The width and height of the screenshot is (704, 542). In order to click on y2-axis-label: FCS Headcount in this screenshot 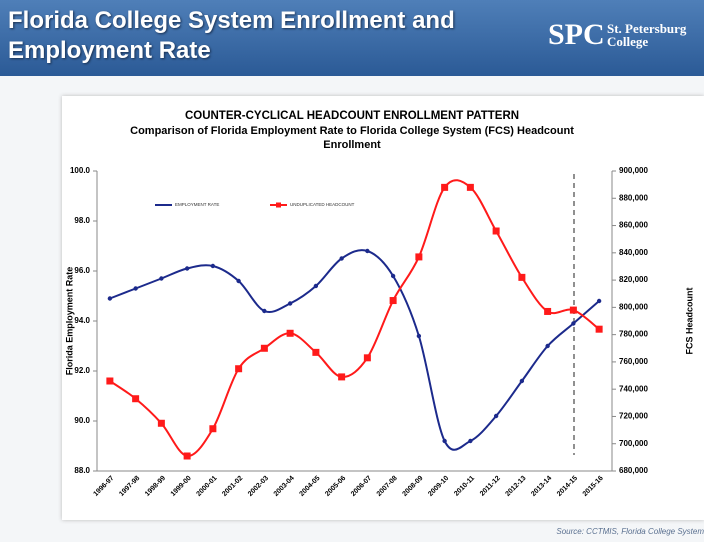, I will do `click(689, 320)`.